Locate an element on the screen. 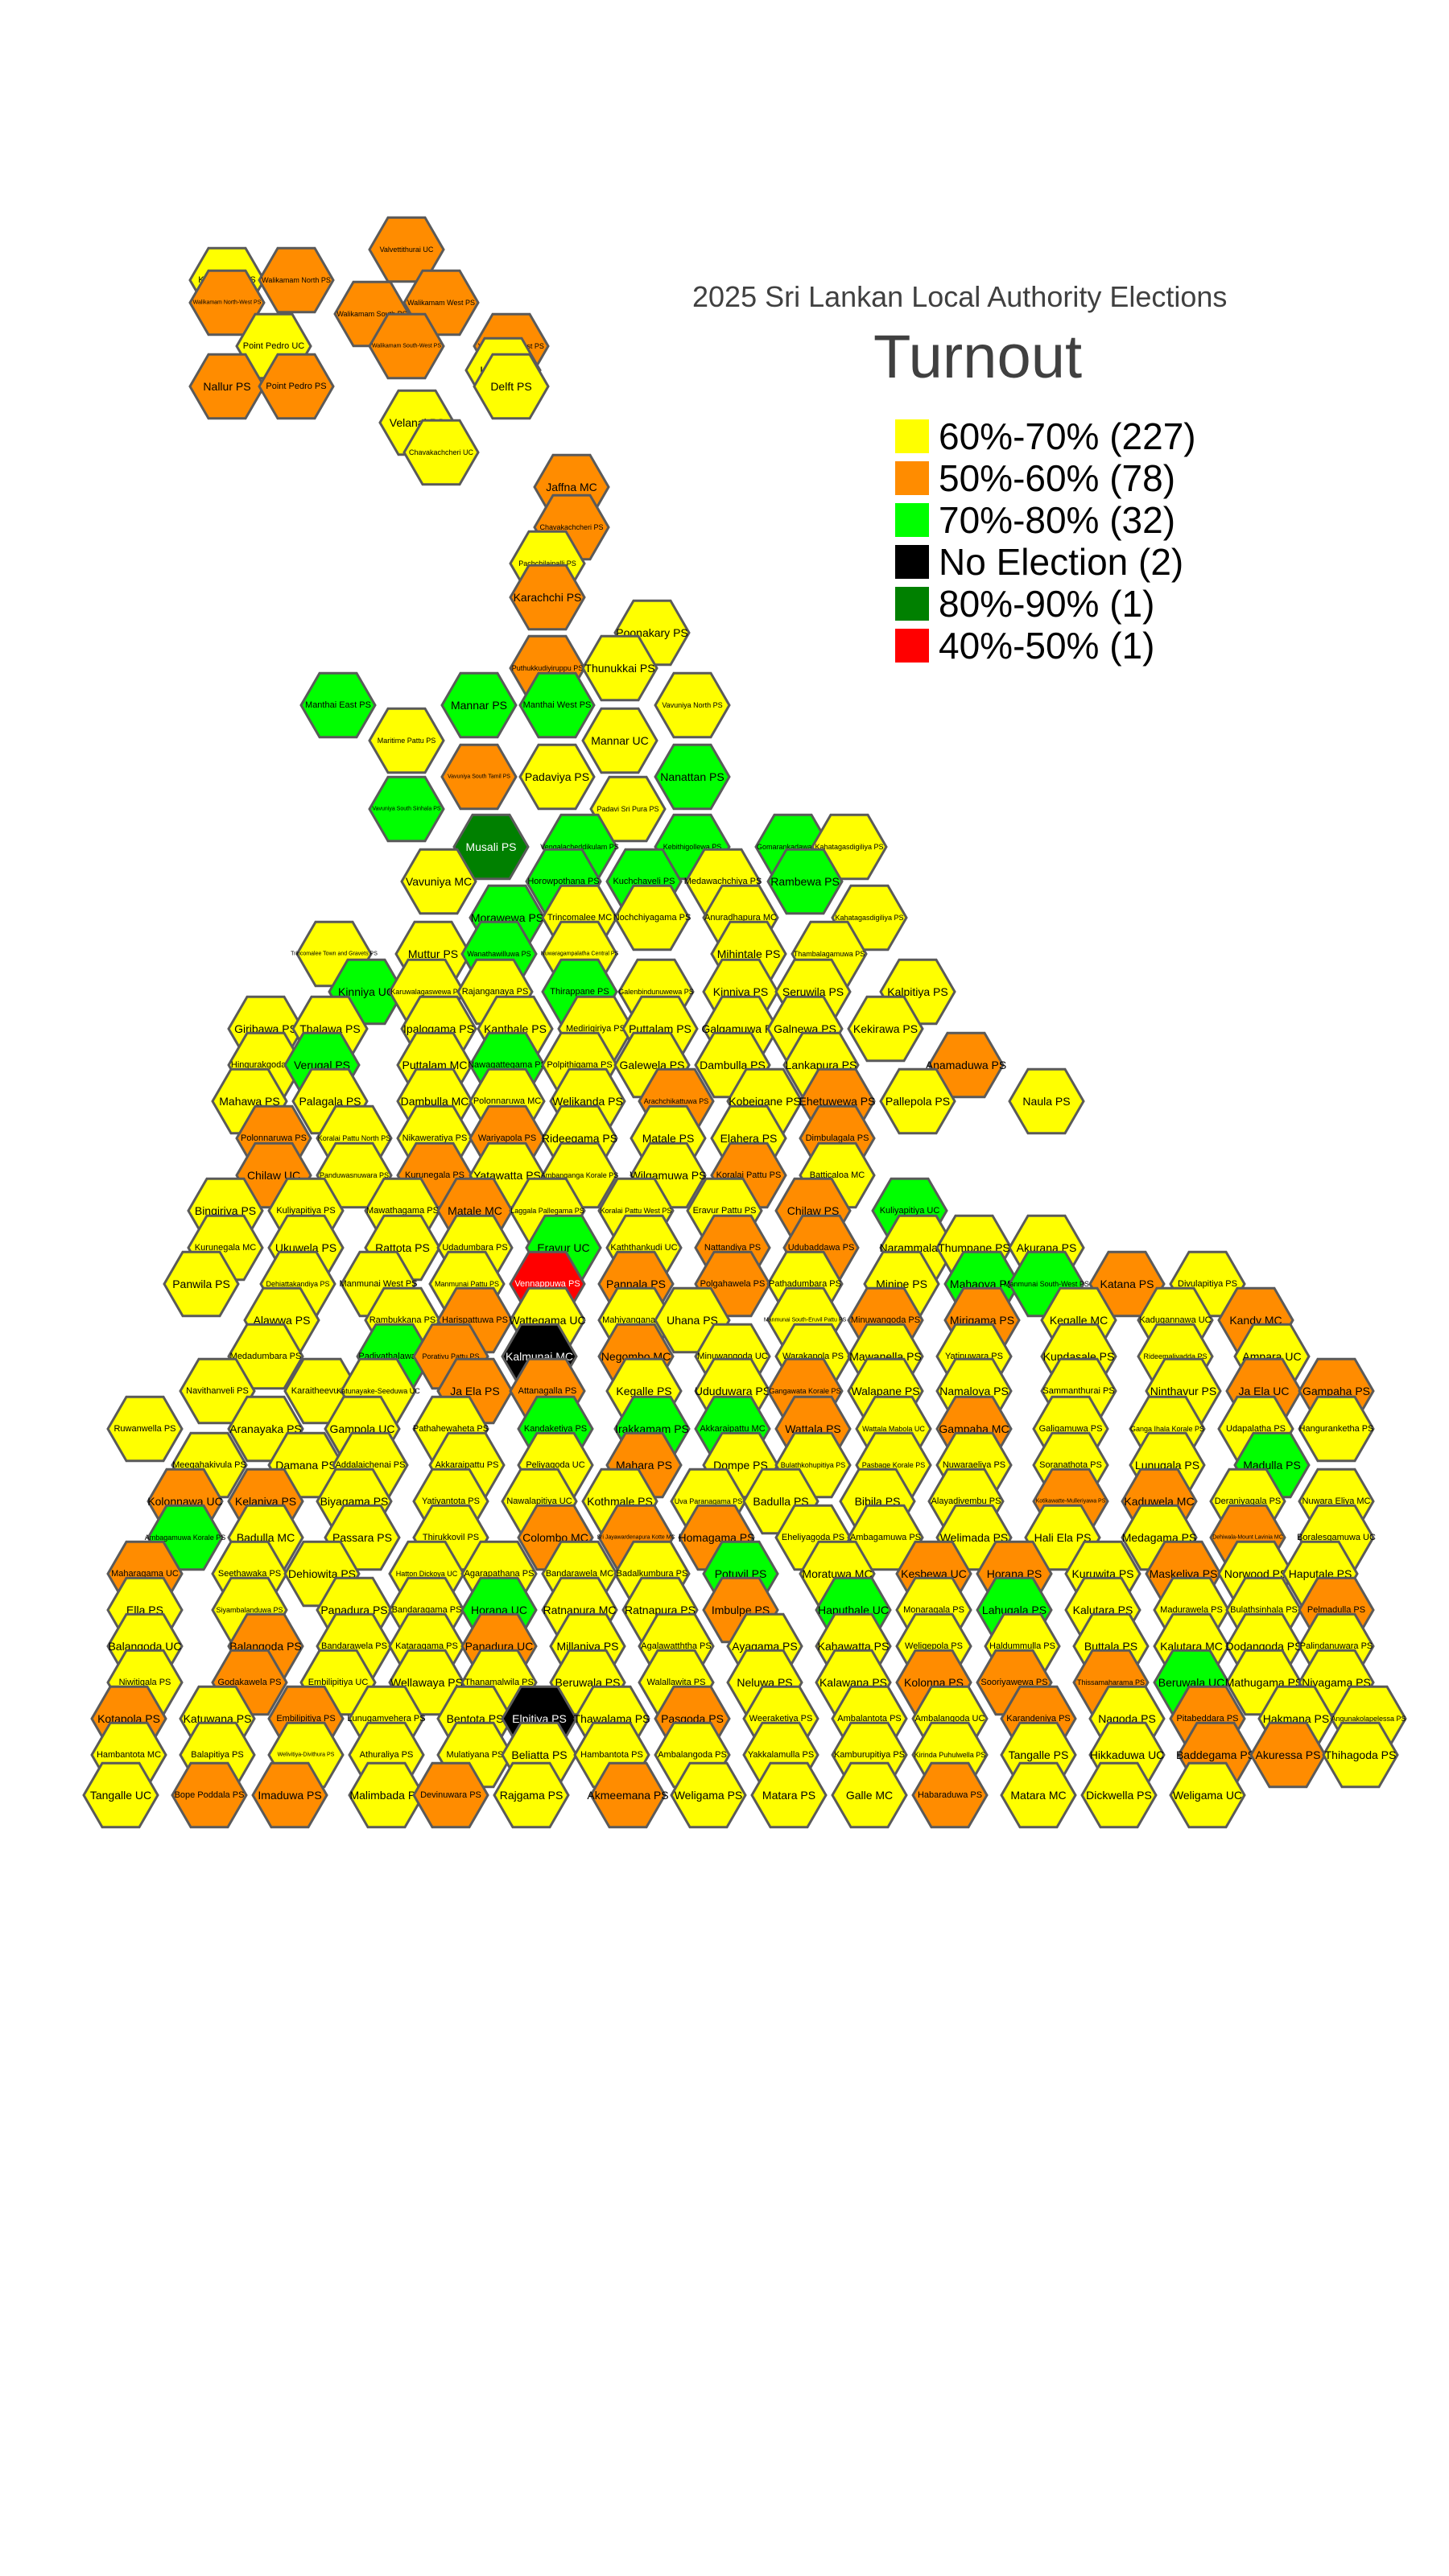  area-hex: Hanguranketha PS is located at coordinates (1336, 1429).